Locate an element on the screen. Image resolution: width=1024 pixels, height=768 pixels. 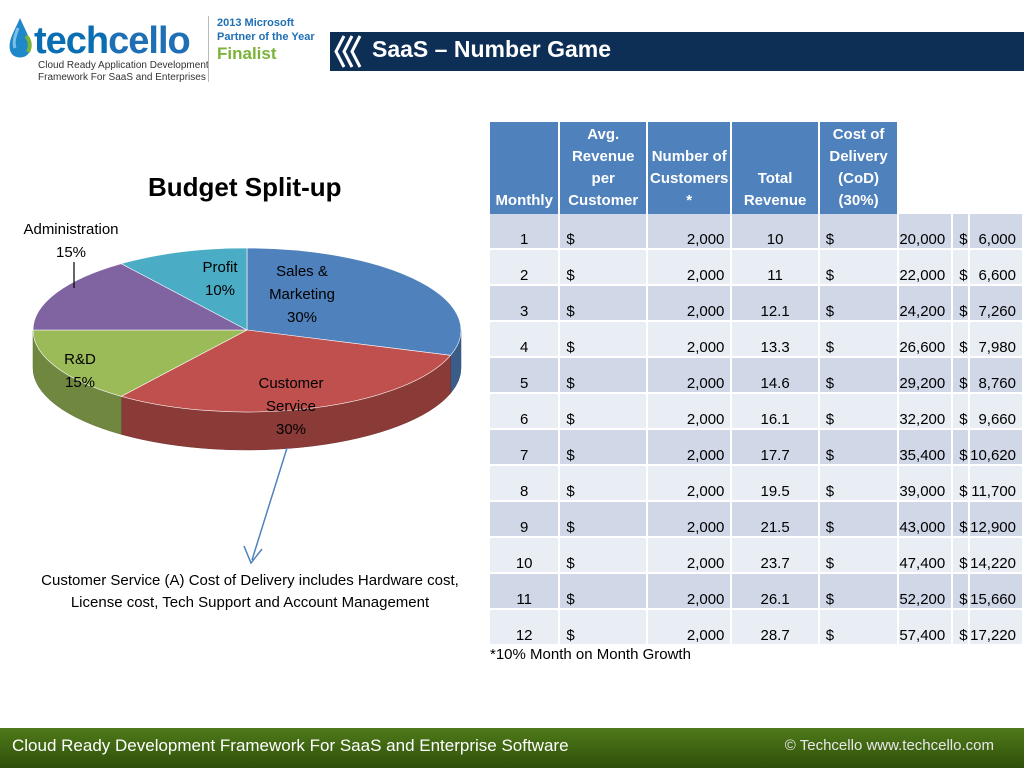
cell-month: 10 is located at coordinates (525, 555).